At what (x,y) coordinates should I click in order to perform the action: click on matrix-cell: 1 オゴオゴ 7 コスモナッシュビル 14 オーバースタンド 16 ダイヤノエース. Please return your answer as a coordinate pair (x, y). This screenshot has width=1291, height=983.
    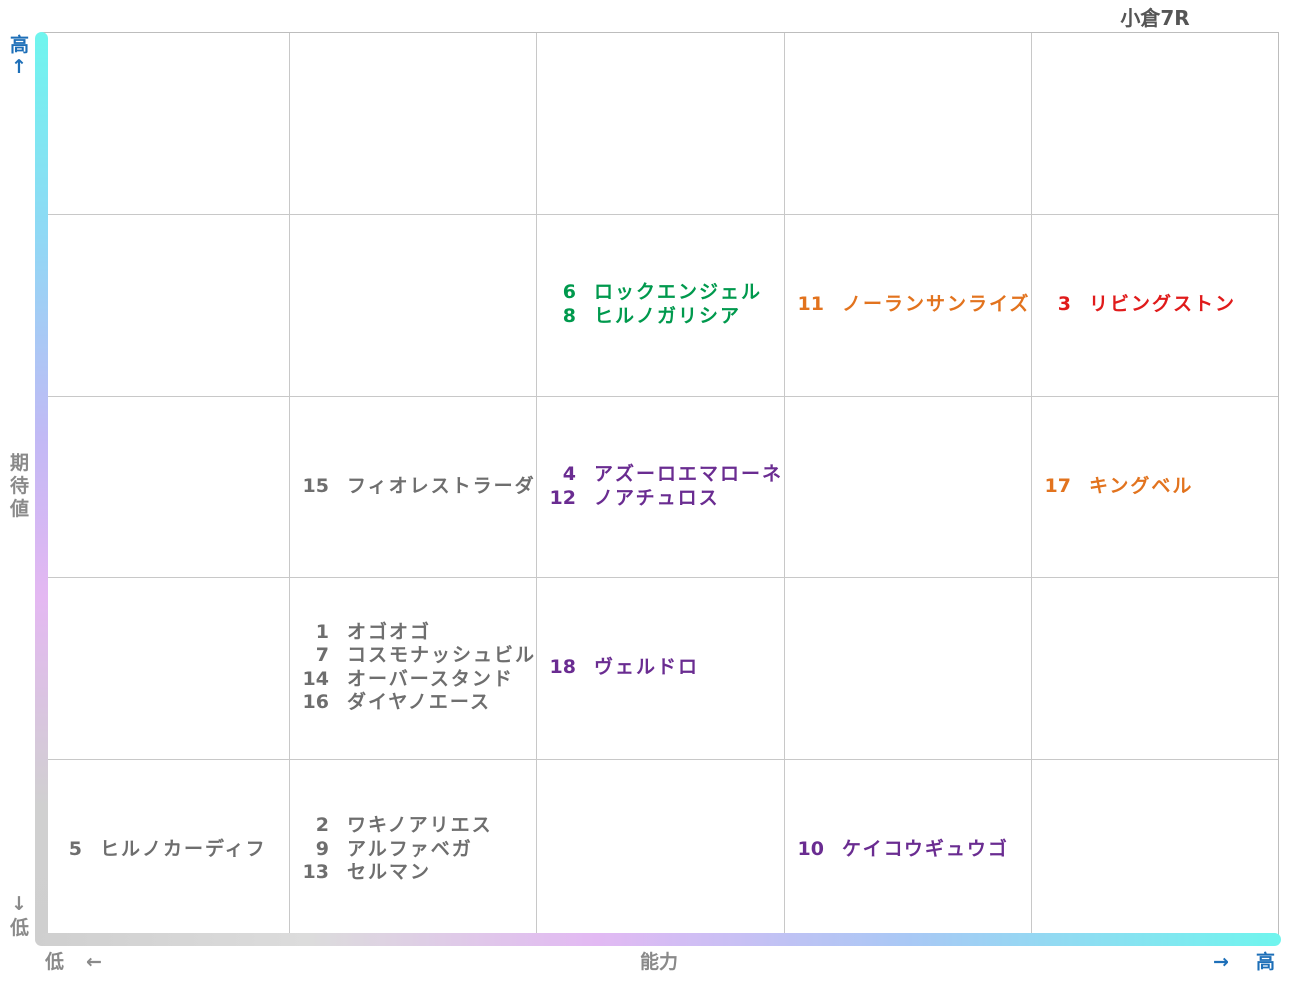
    Looking at the image, I should click on (412, 667).